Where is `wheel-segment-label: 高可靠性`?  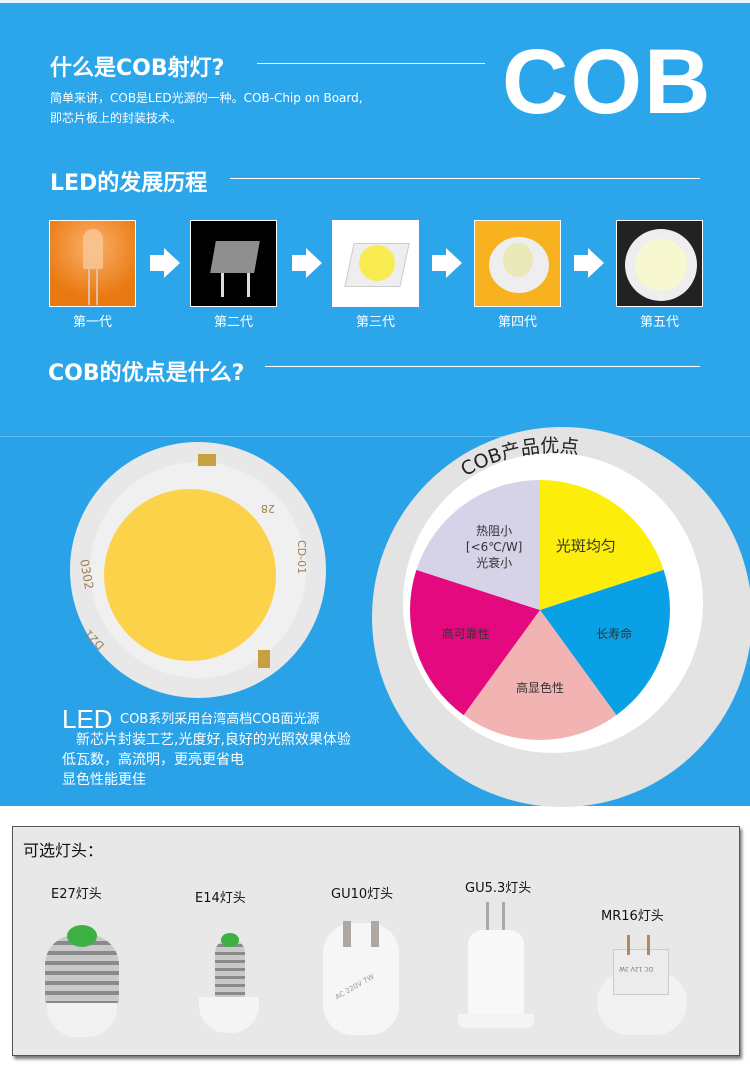 wheel-segment-label: 高可靠性 is located at coordinates (466, 633).